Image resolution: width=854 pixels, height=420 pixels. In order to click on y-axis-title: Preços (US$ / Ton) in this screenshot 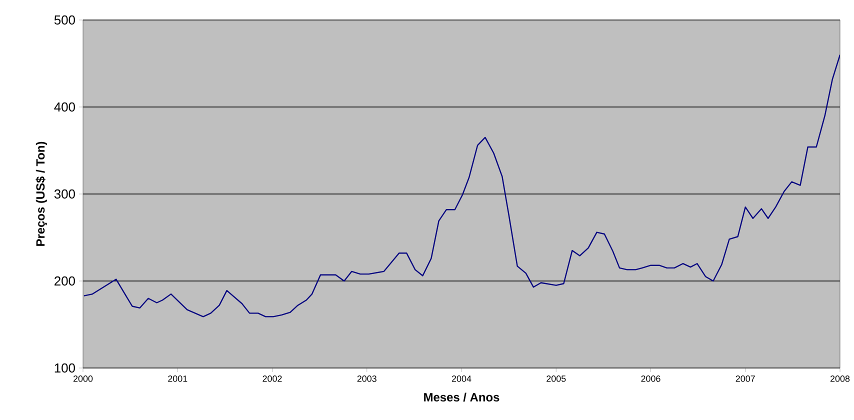, I will do `click(42, 194)`.